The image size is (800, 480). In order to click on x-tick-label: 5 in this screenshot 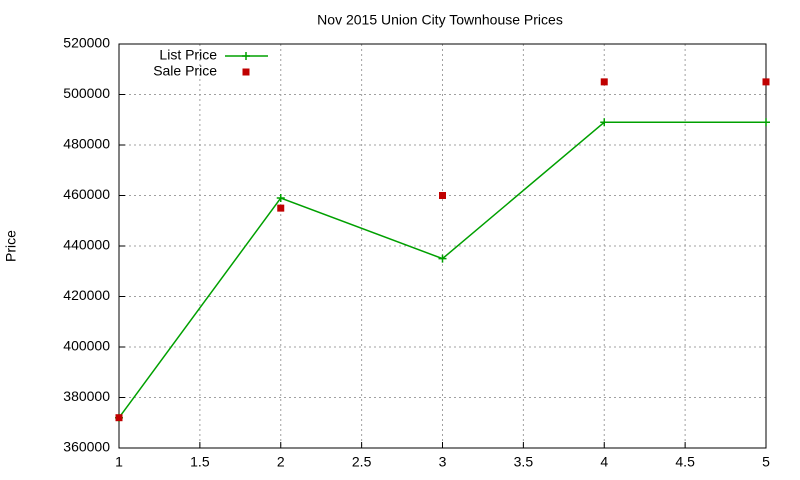, I will do `click(766, 462)`.